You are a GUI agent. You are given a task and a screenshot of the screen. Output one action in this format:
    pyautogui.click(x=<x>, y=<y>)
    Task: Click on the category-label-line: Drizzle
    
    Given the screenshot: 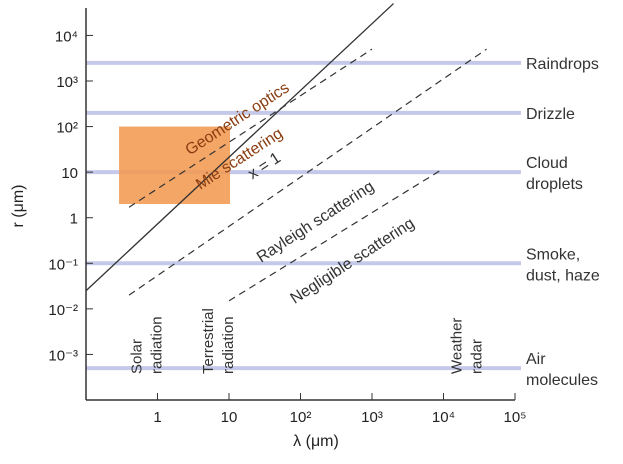 What is the action you would take?
    pyautogui.click(x=550, y=114)
    